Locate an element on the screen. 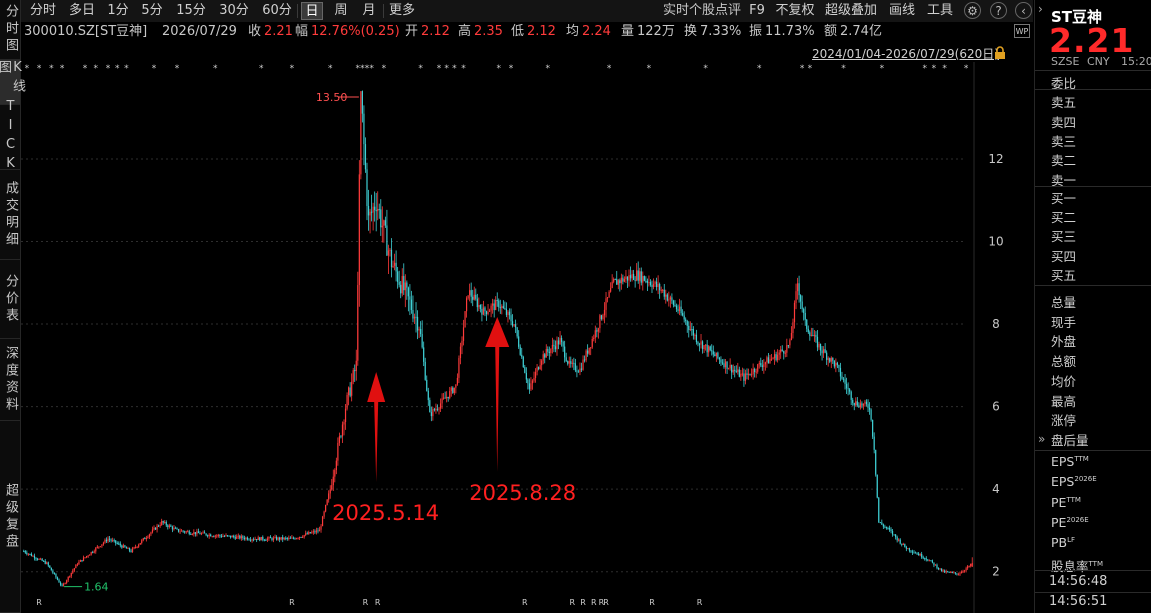 Image resolution: width=1151 pixels, height=613 pixels. period-button-3: 5分 is located at coordinates (152, 10).